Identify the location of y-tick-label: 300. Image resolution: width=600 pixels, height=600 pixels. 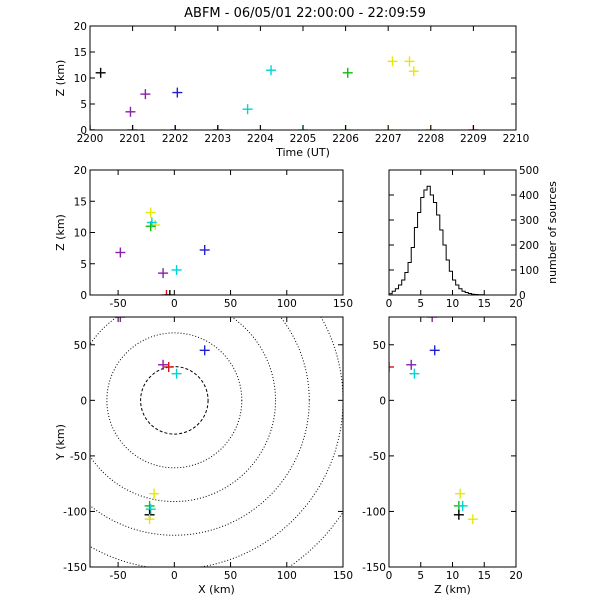
(529, 221).